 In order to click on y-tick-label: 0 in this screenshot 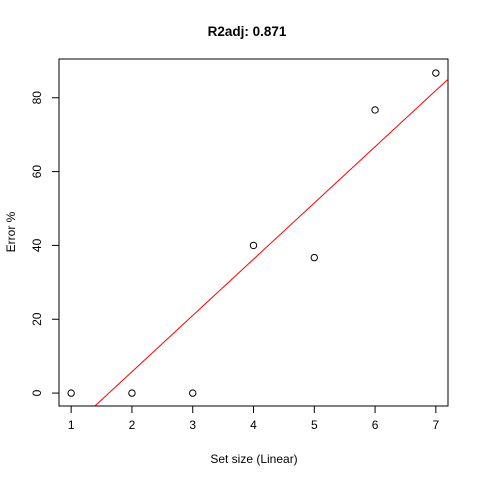, I will do `click(37, 392)`.